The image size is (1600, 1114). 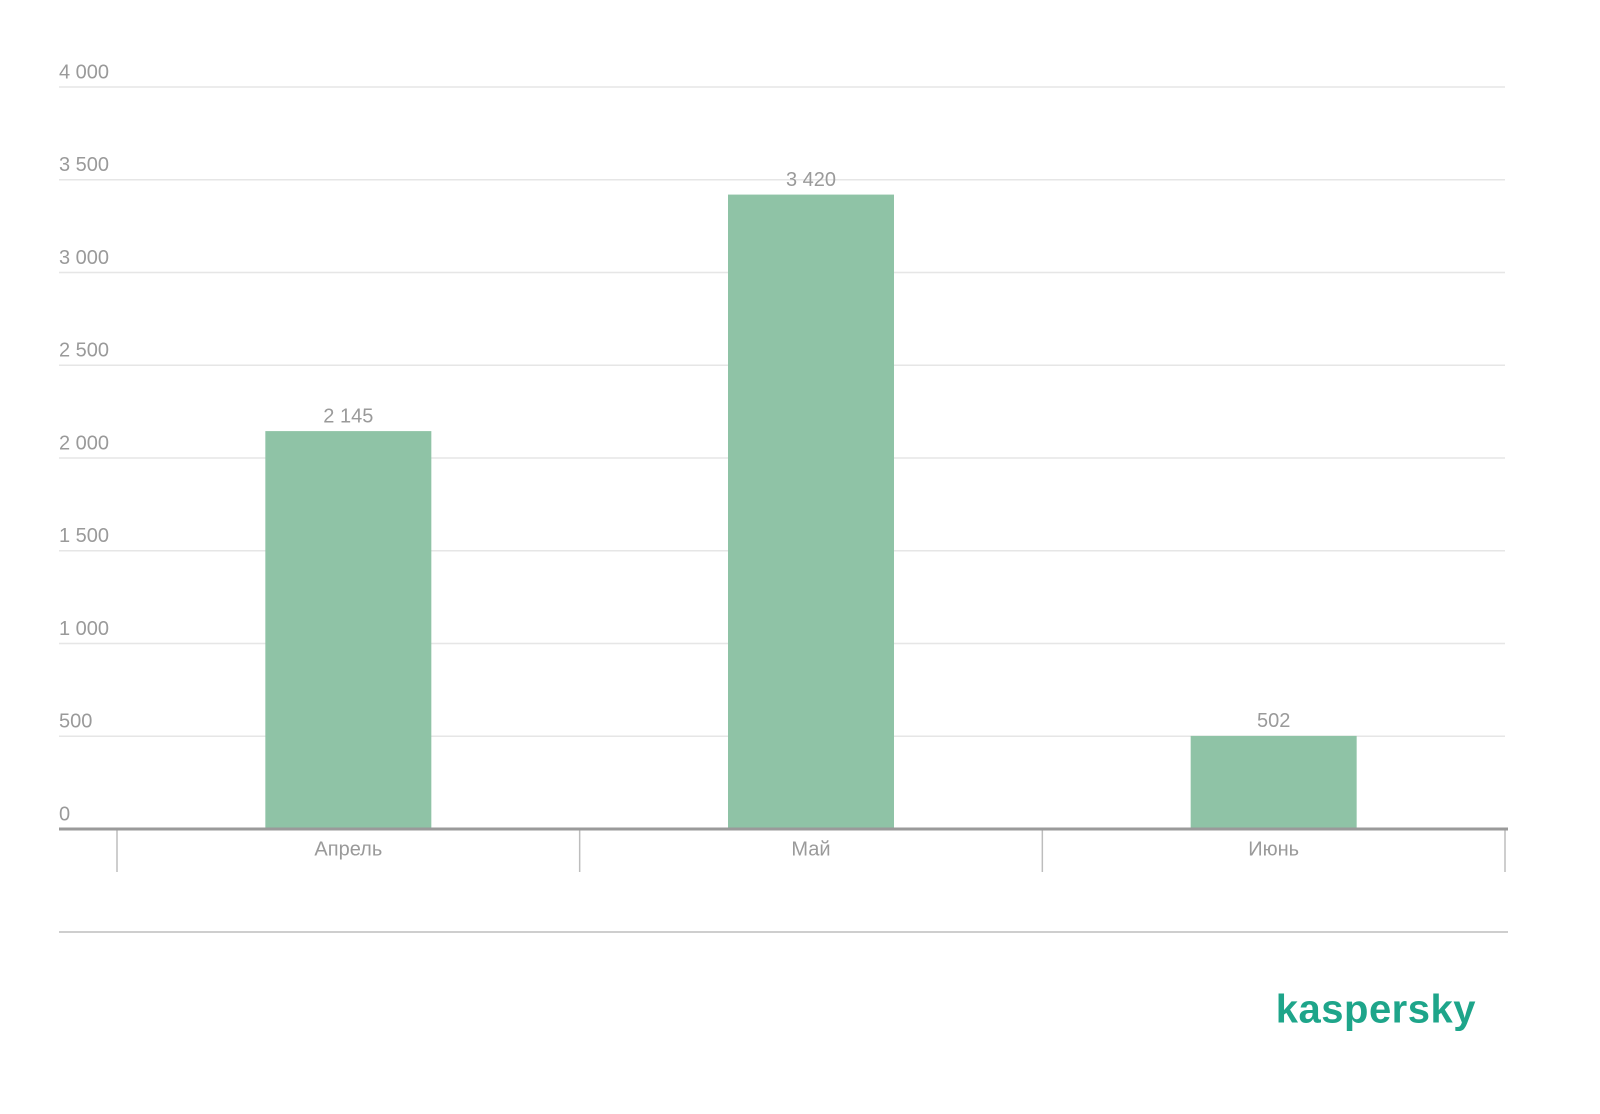 I want to click on x-tick-label: Май, so click(x=810, y=849).